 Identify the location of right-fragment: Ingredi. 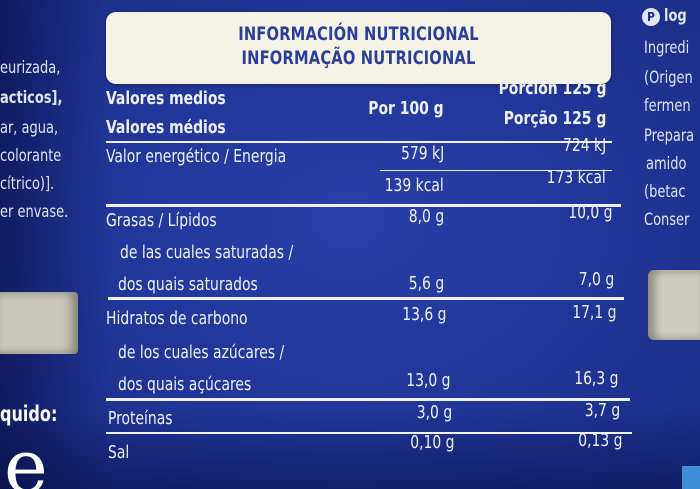
(667, 48).